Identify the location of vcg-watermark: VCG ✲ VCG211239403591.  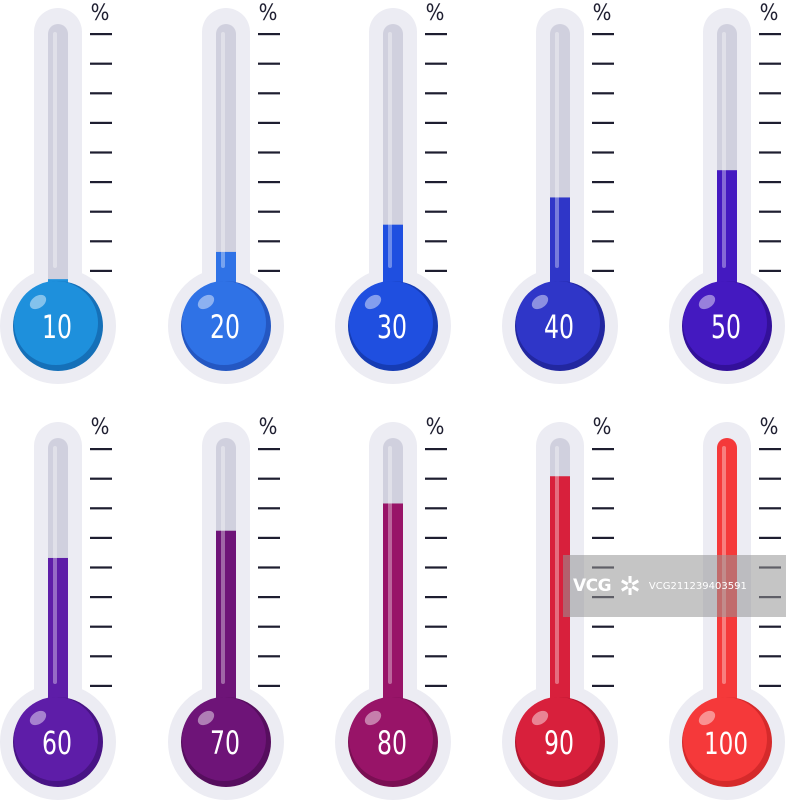
(674, 586).